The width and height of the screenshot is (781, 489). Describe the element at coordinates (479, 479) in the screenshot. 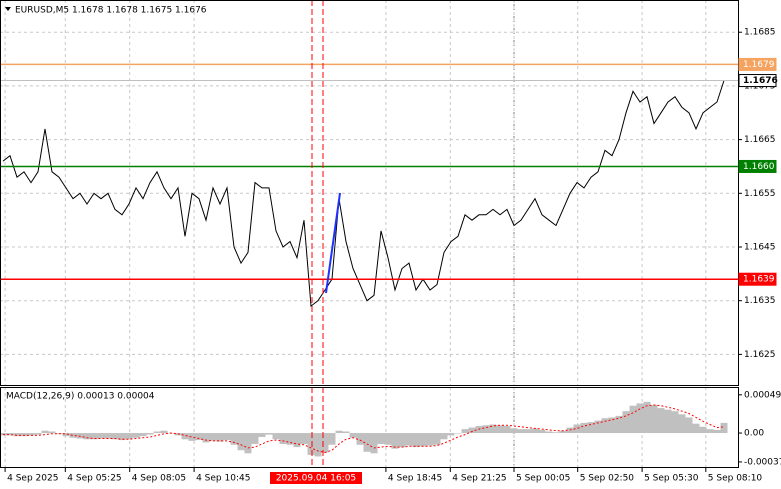

I see `x-tick-label: 4 Sep 21:25` at that location.